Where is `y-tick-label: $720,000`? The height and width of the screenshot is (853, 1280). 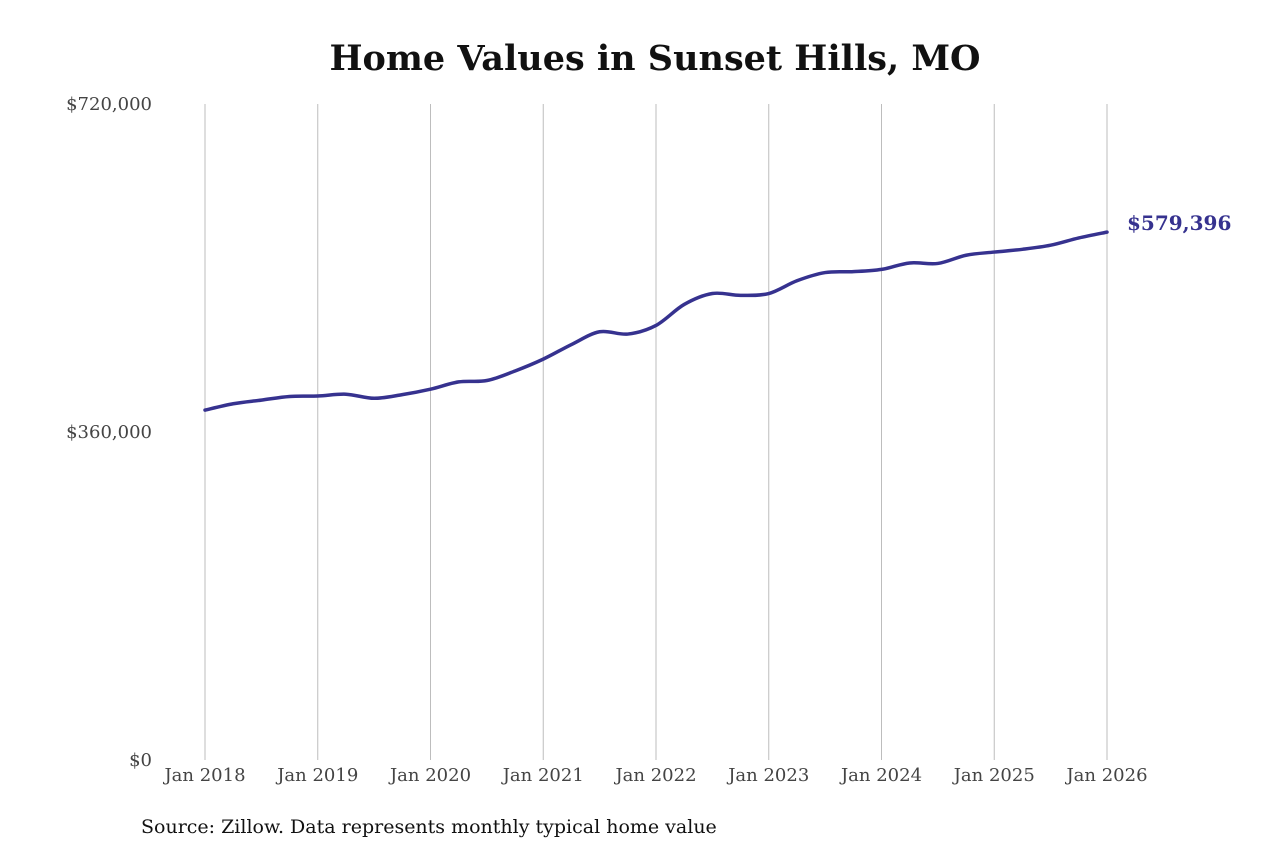 y-tick-label: $720,000 is located at coordinates (109, 104).